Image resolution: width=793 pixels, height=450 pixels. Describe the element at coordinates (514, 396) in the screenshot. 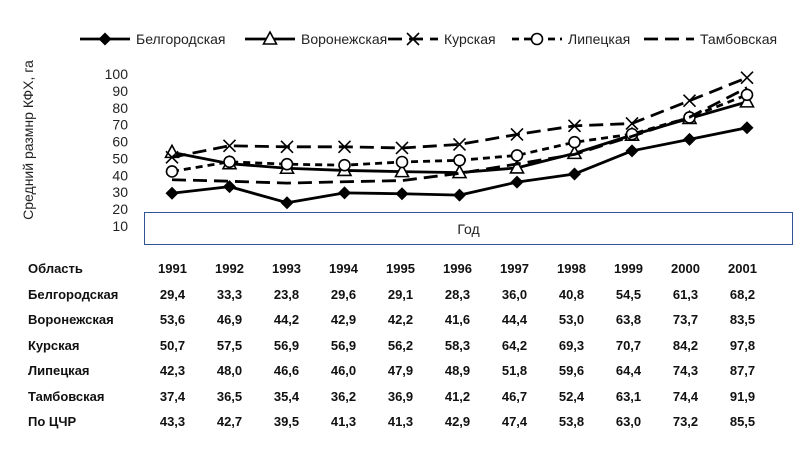

I see `table-cell: 46,7` at that location.